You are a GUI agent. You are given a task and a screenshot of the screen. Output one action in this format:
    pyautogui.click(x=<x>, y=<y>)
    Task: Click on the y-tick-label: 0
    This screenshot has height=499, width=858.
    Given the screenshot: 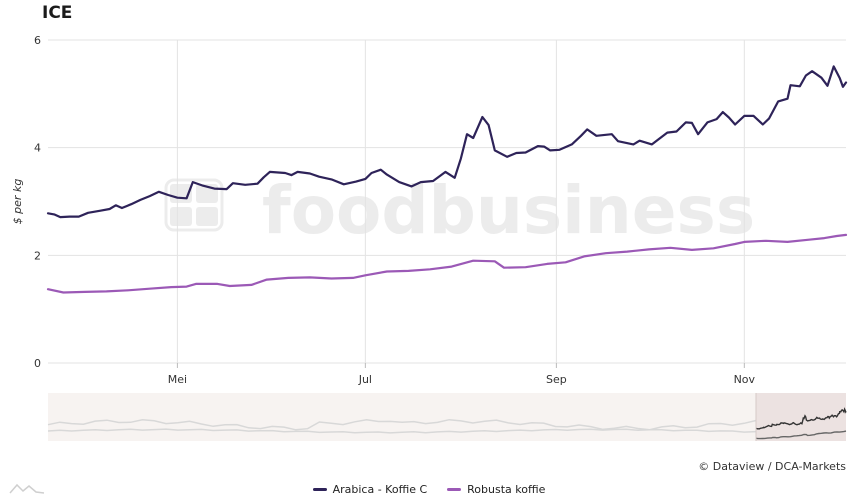 What is the action you would take?
    pyautogui.click(x=37, y=363)
    